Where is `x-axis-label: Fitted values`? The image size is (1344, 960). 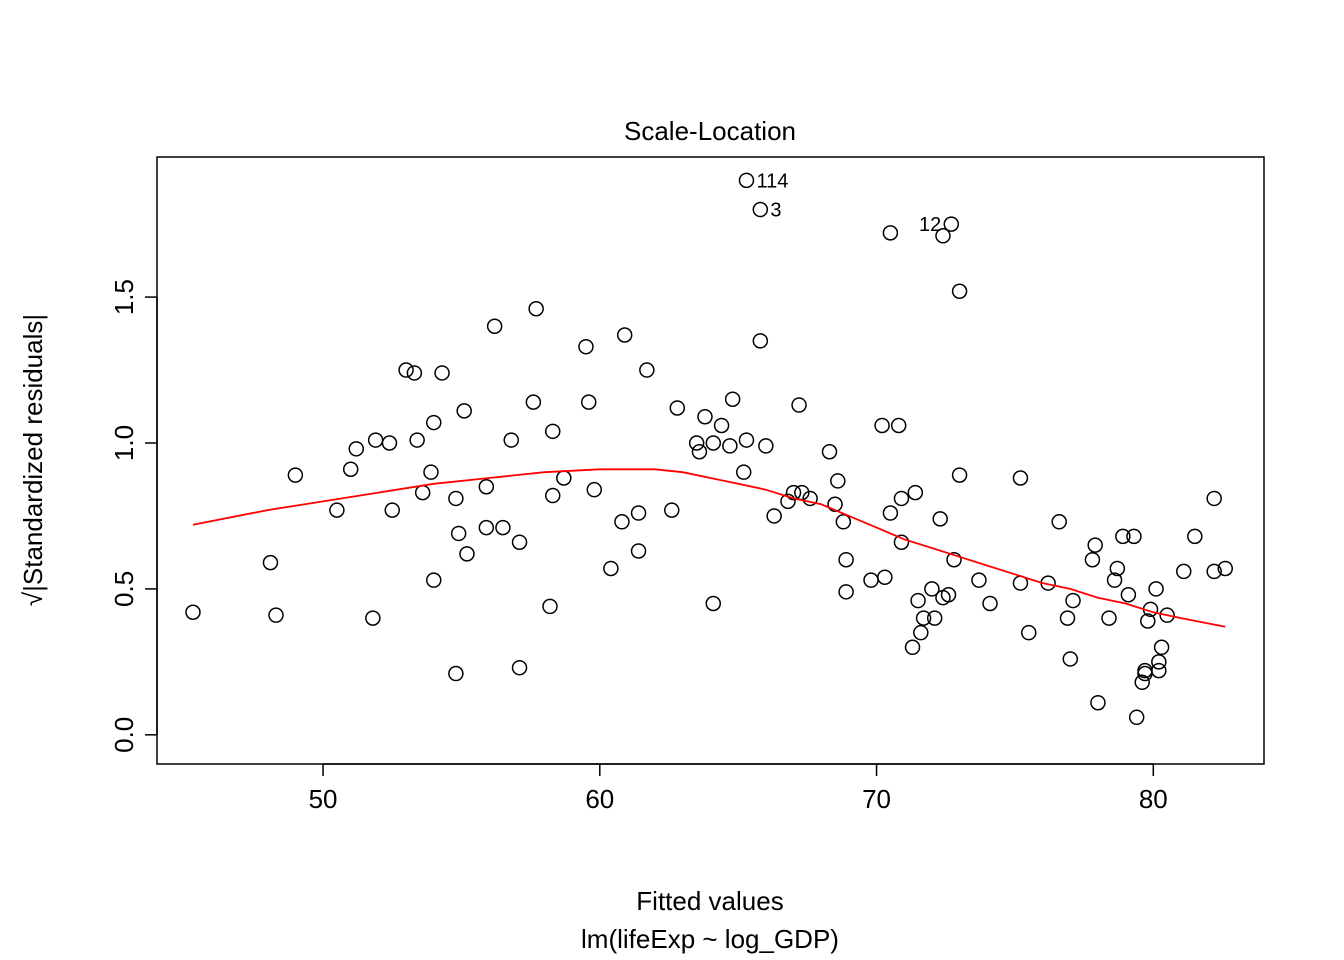
x-axis-label: Fitted values is located at coordinates (709, 901).